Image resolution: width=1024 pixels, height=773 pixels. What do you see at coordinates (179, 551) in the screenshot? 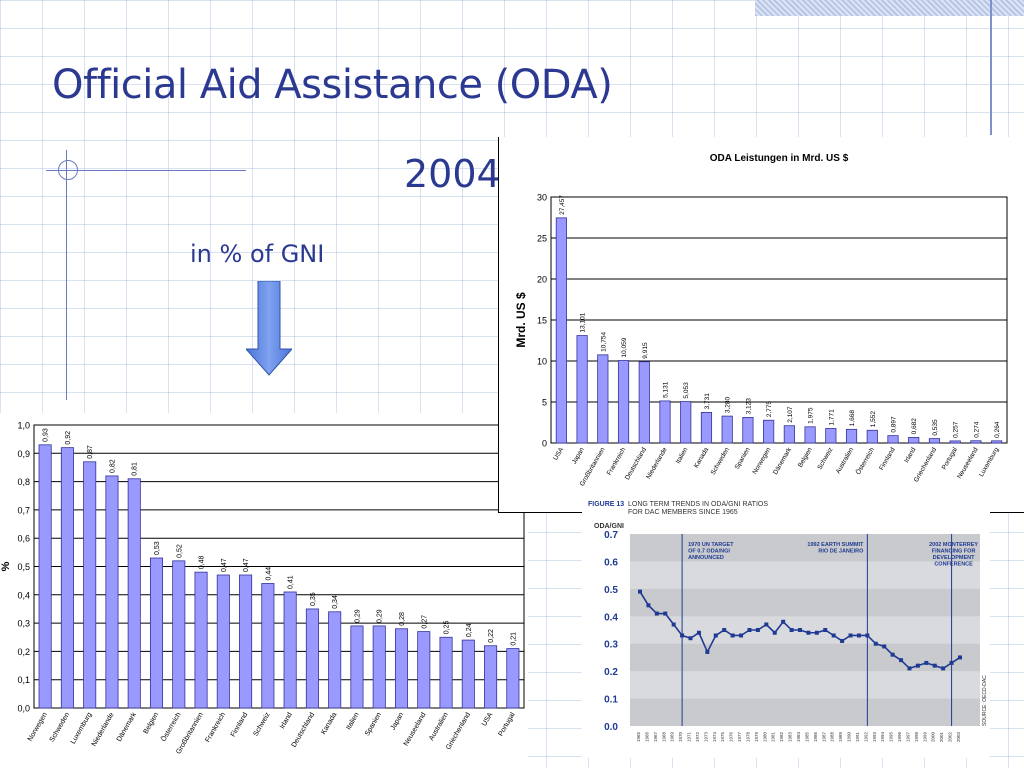
I see `gni-value-label: 0,52` at bounding box center [179, 551].